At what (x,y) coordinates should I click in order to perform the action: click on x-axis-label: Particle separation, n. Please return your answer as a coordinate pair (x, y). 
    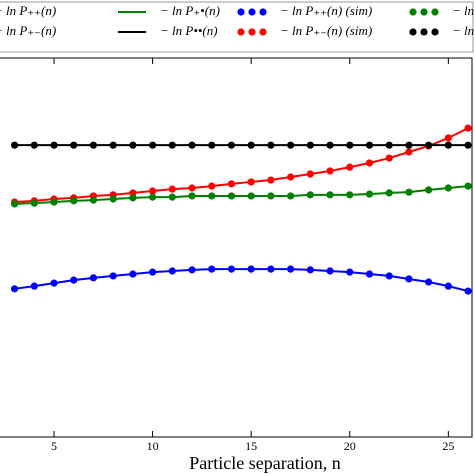
    Looking at the image, I should click on (264, 463).